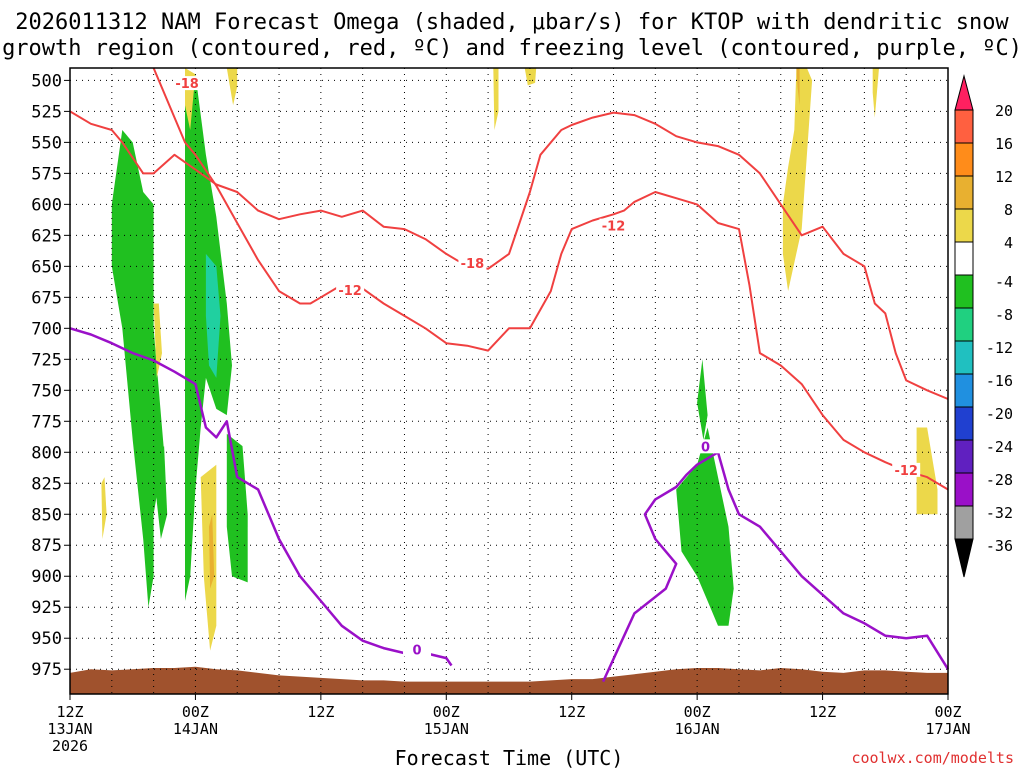  What do you see at coordinates (964, 92) in the screenshot?
I see `colorbar-top-arrow` at bounding box center [964, 92].